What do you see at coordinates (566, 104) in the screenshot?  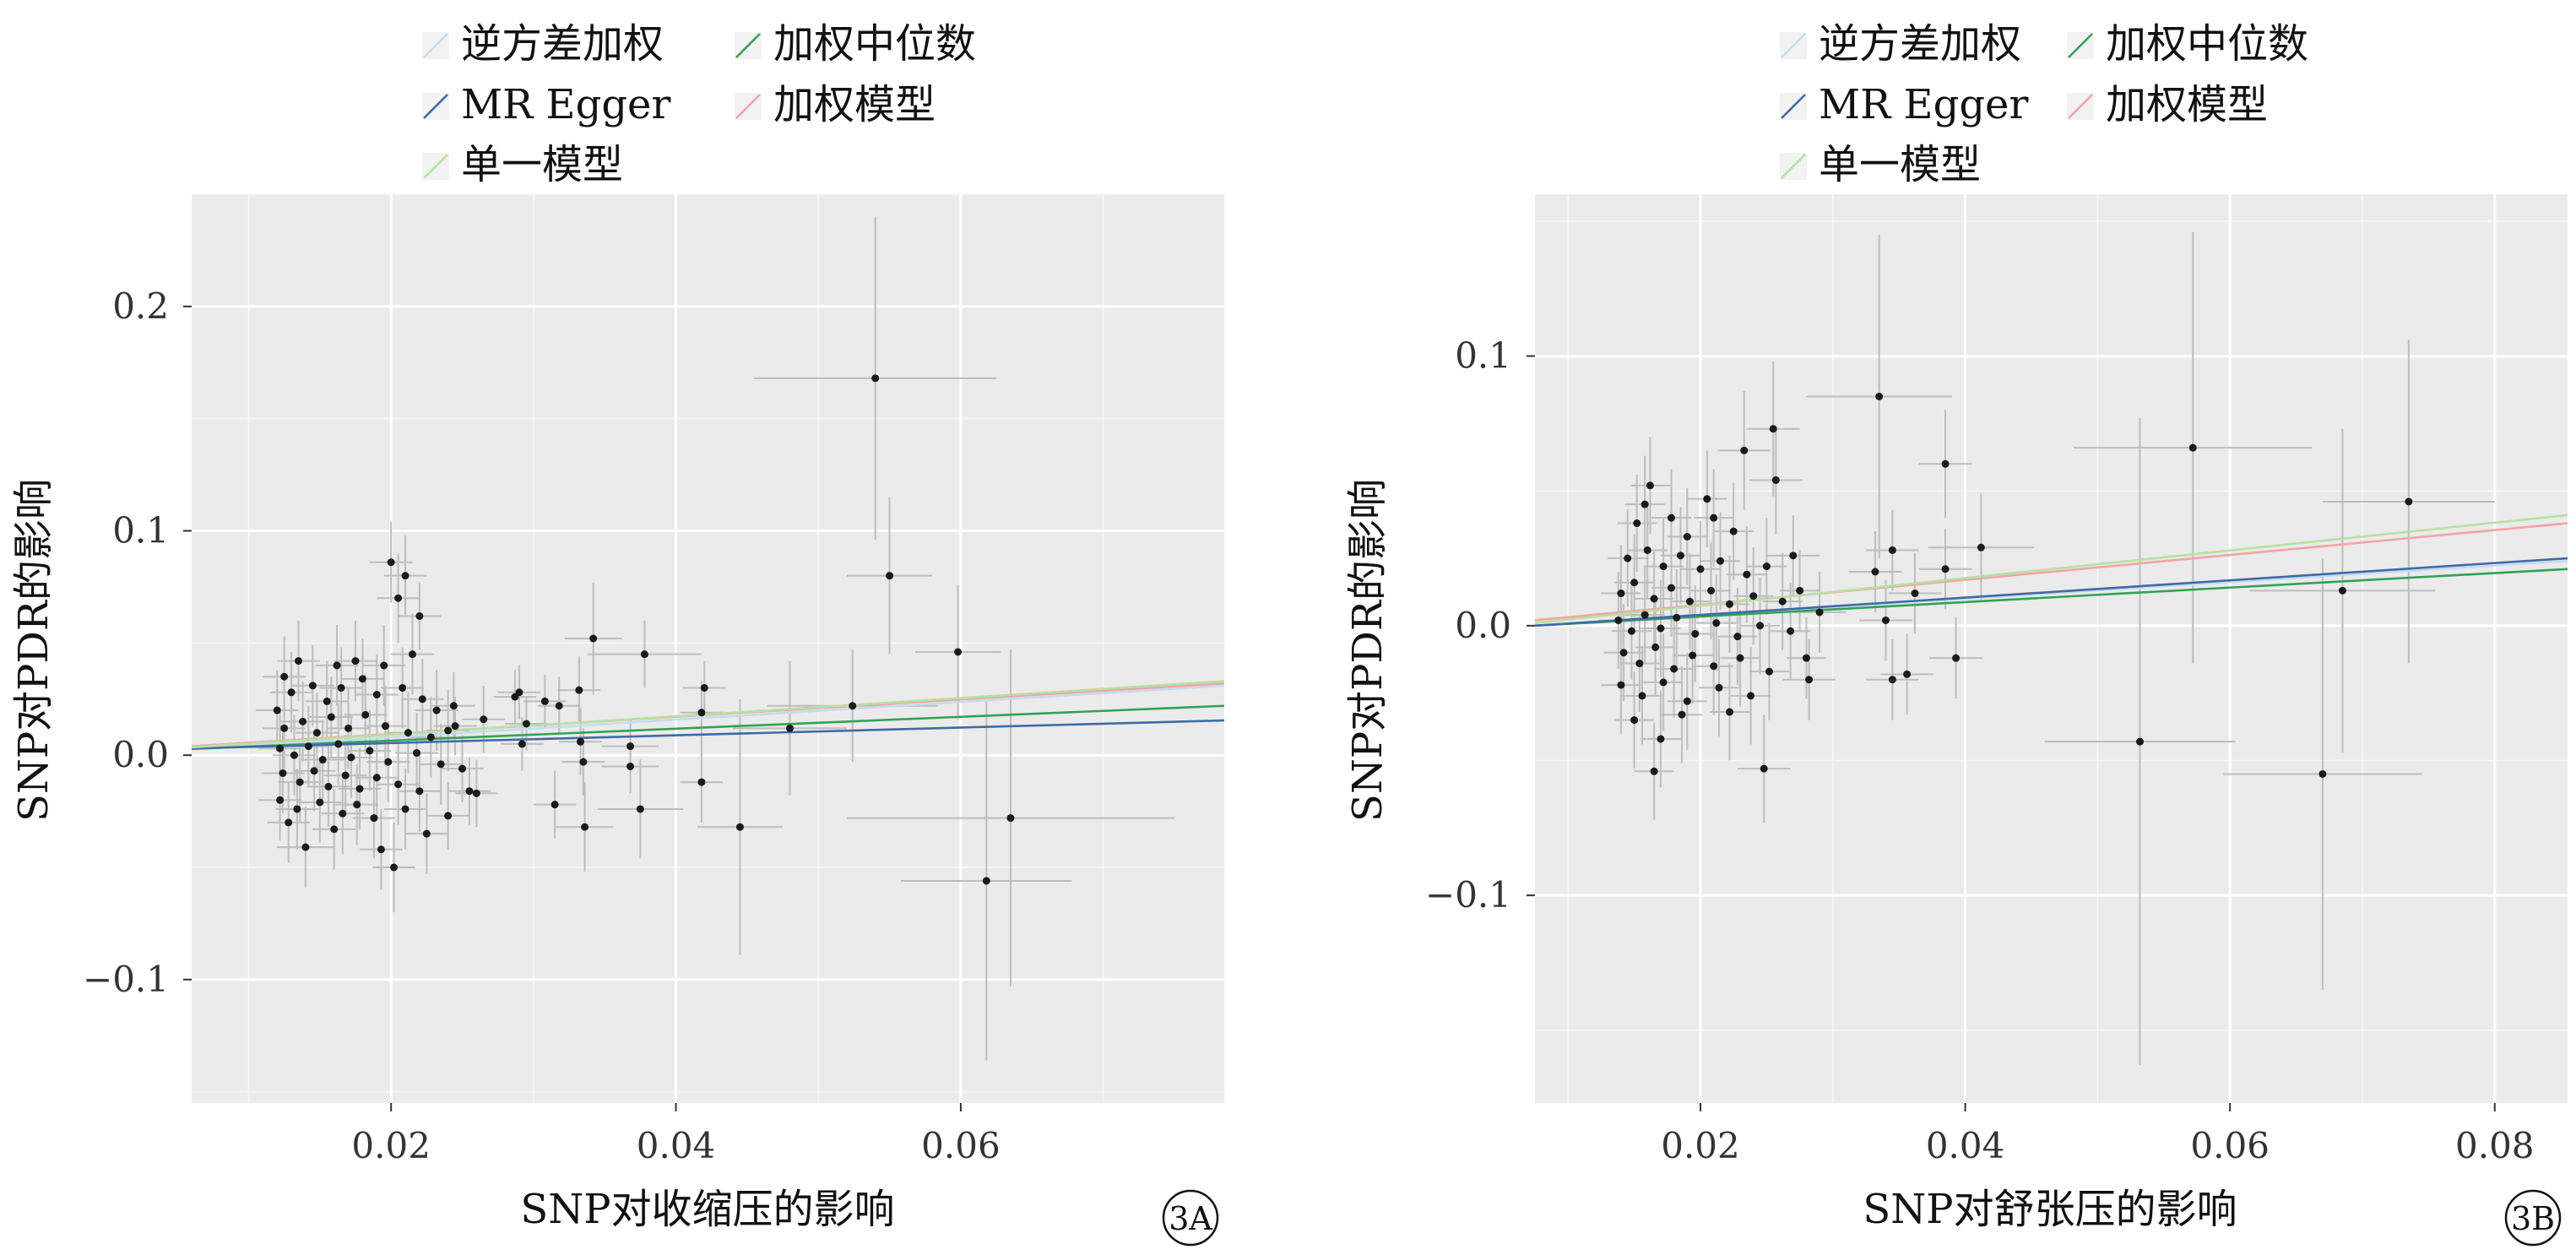 I see `legend-label: MR Egger` at bounding box center [566, 104].